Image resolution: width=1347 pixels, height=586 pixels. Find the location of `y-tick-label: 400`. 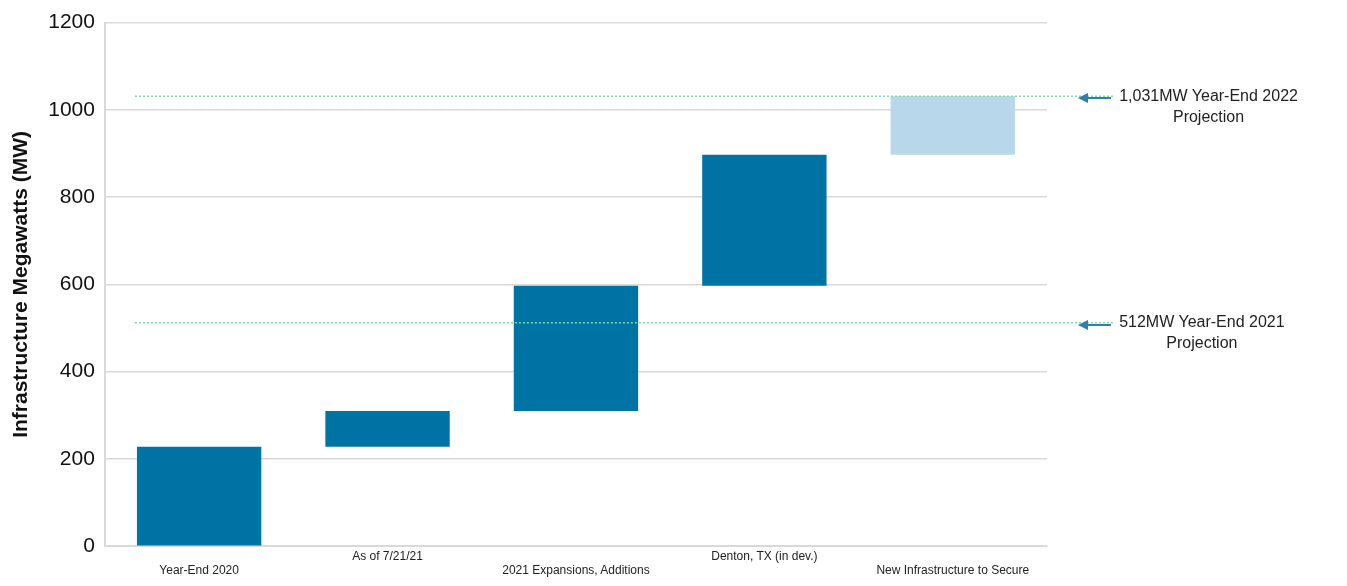

y-tick-label: 400 is located at coordinates (77, 370).